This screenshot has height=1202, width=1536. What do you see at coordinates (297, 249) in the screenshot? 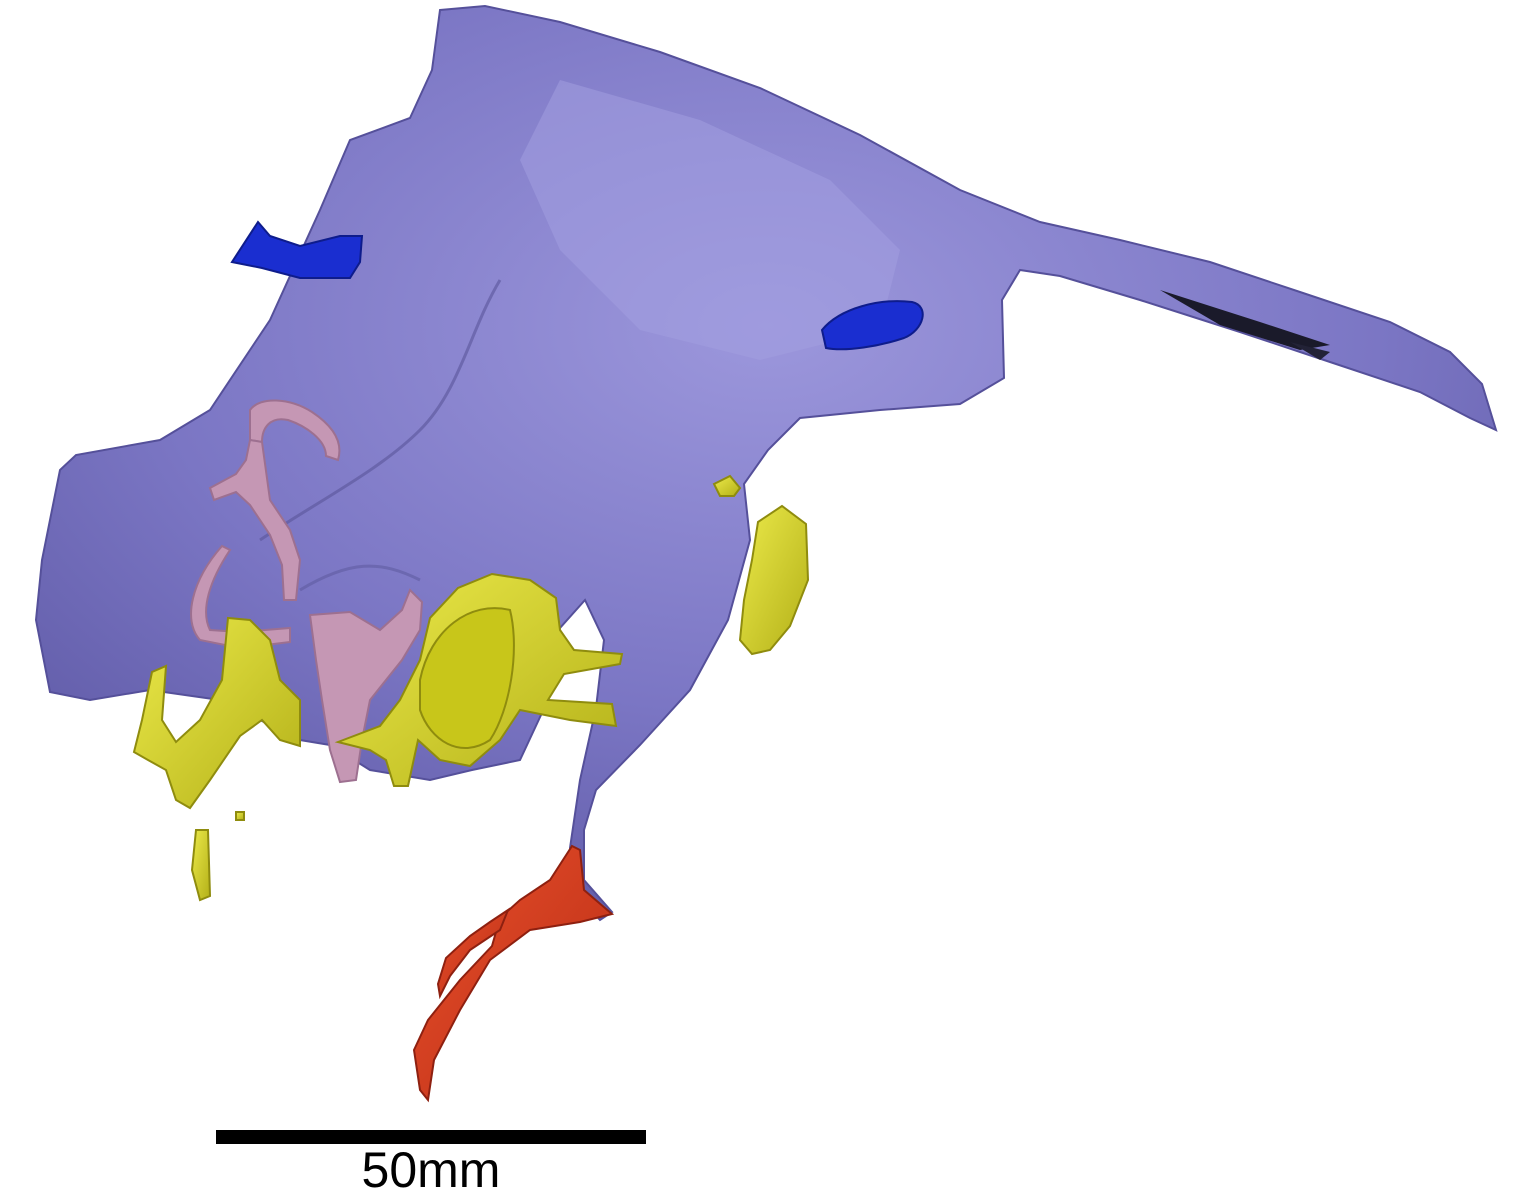
I see `blue-marker-left` at bounding box center [297, 249].